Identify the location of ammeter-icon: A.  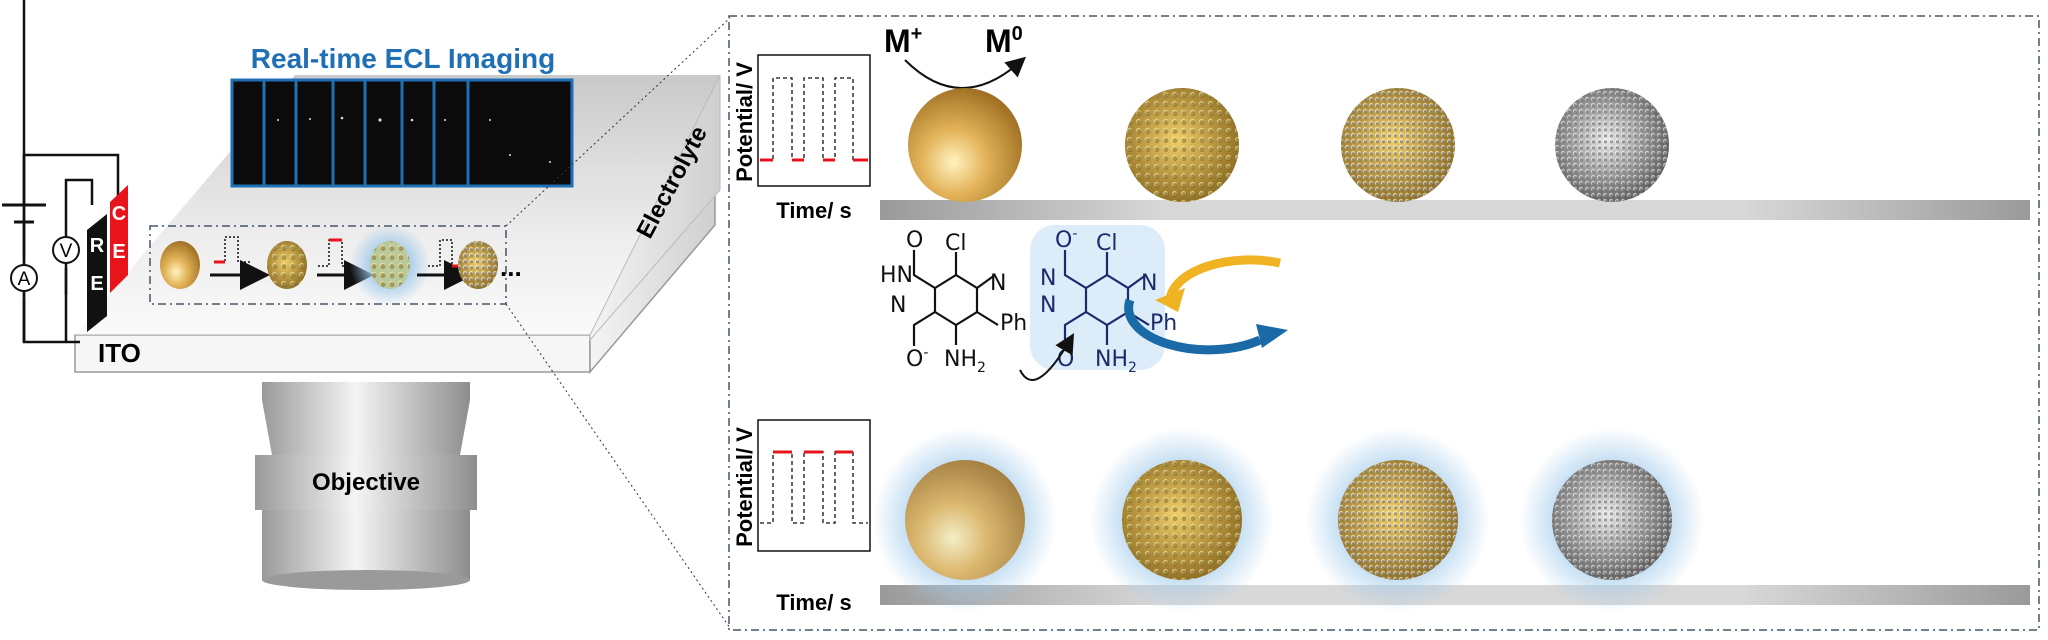
(24, 278).